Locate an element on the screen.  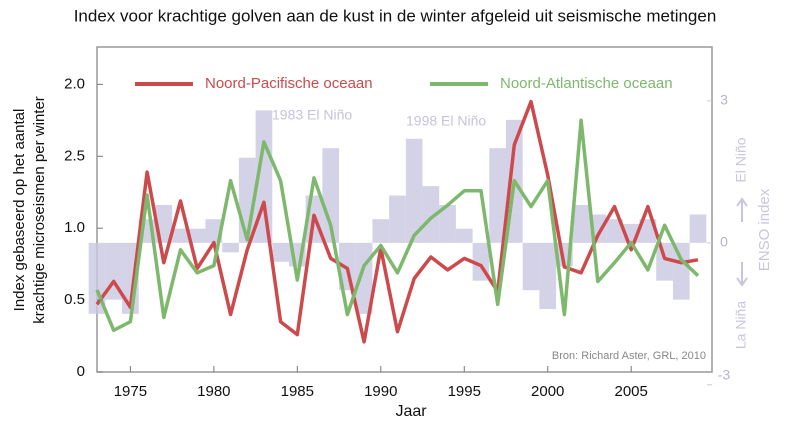
y2-axis-label: ENSO index is located at coordinates (764, 229).